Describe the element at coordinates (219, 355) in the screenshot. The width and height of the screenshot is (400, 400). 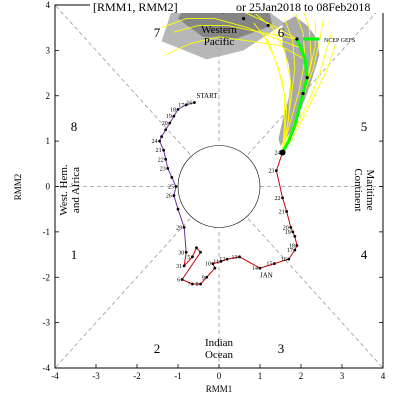
I see `region-indian-ocean-line2: Ocean` at that location.